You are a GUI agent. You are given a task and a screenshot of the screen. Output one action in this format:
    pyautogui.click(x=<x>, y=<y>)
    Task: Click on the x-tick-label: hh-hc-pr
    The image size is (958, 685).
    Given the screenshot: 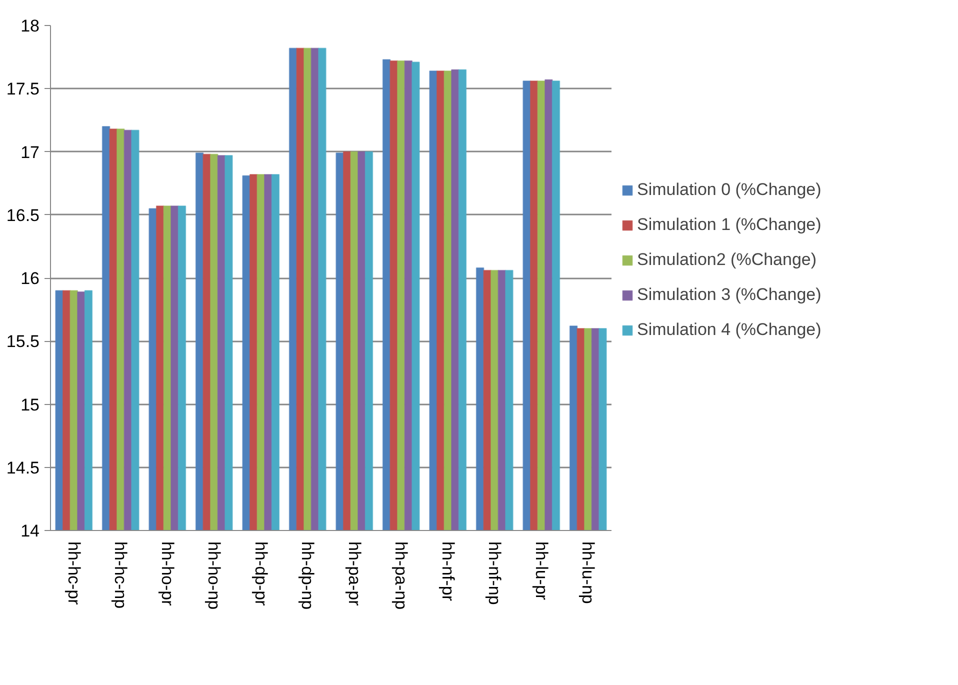 What is the action you would take?
    pyautogui.click(x=74, y=574)
    